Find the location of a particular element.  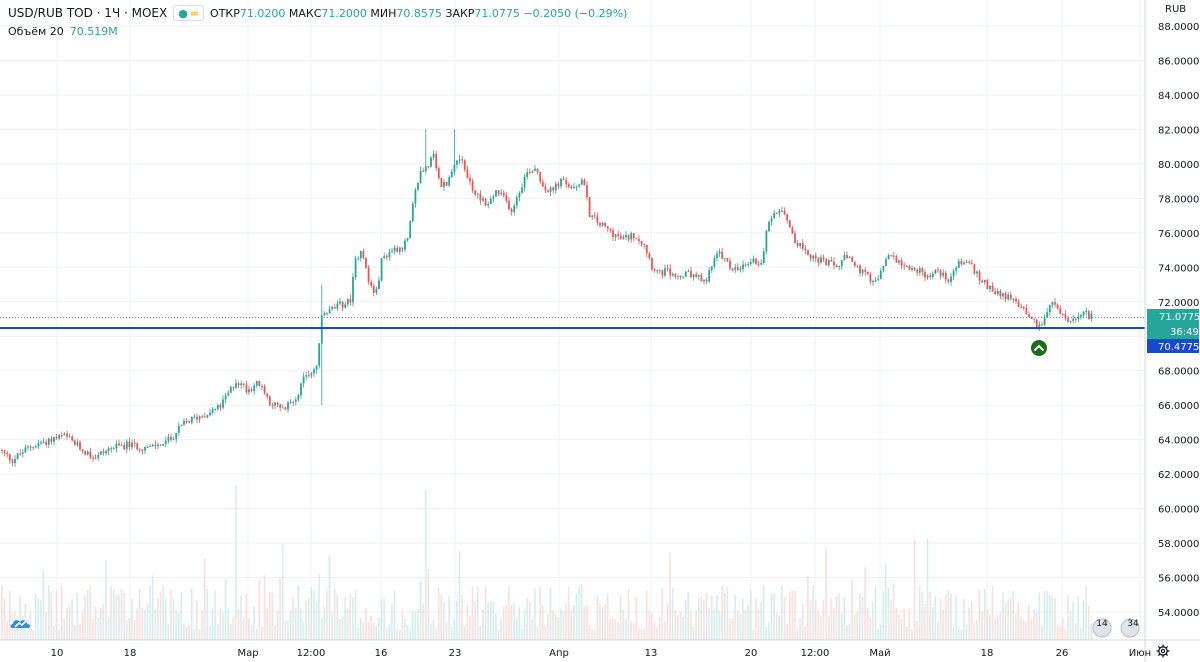

time-tick-label: 23 is located at coordinates (455, 653).